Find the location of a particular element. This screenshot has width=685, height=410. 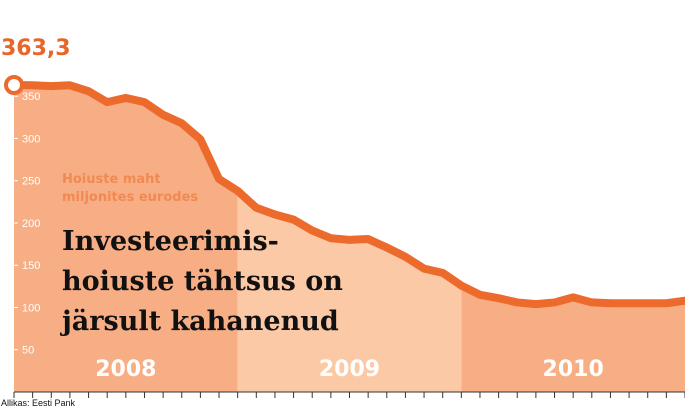

source-note: Allikas: Eesti Pank is located at coordinates (38, 403).